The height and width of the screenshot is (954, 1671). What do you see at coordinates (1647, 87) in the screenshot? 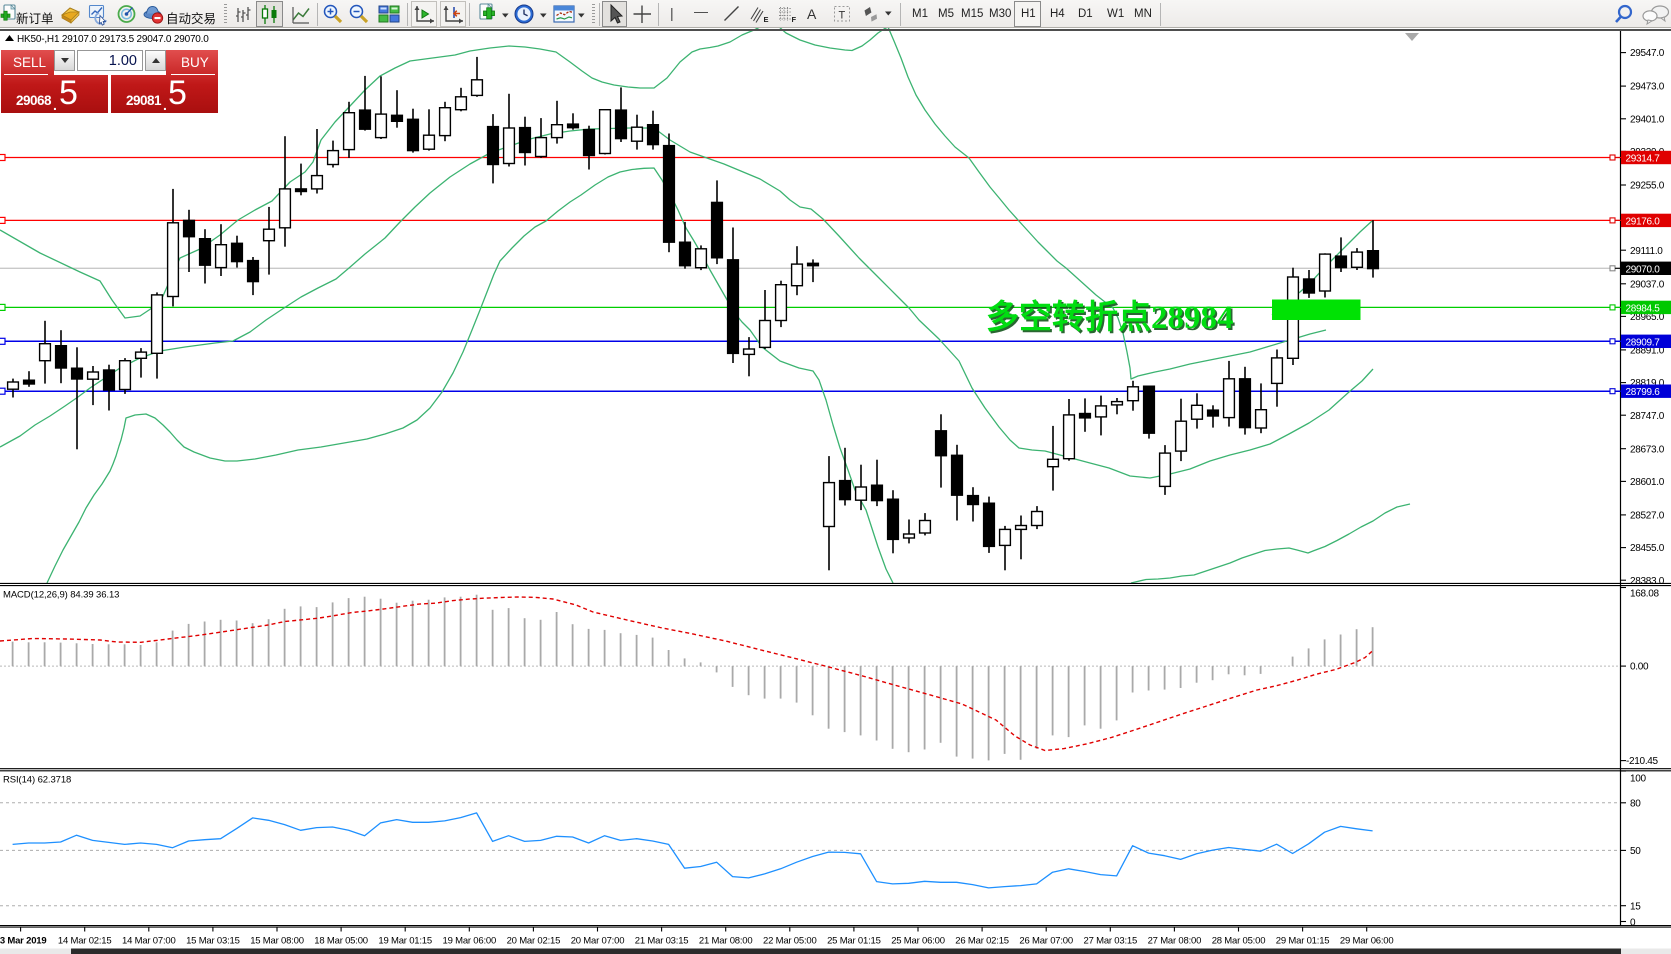
I see `svg-text: 29473.0` at bounding box center [1647, 87].